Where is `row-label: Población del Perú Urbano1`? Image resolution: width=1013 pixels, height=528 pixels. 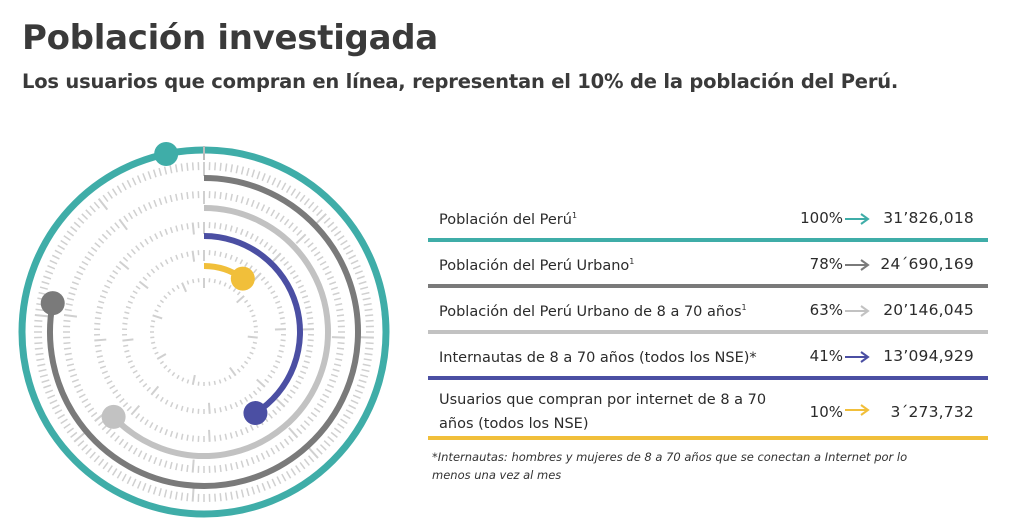 row-label: Población del Perú Urbano1 is located at coordinates (537, 265).